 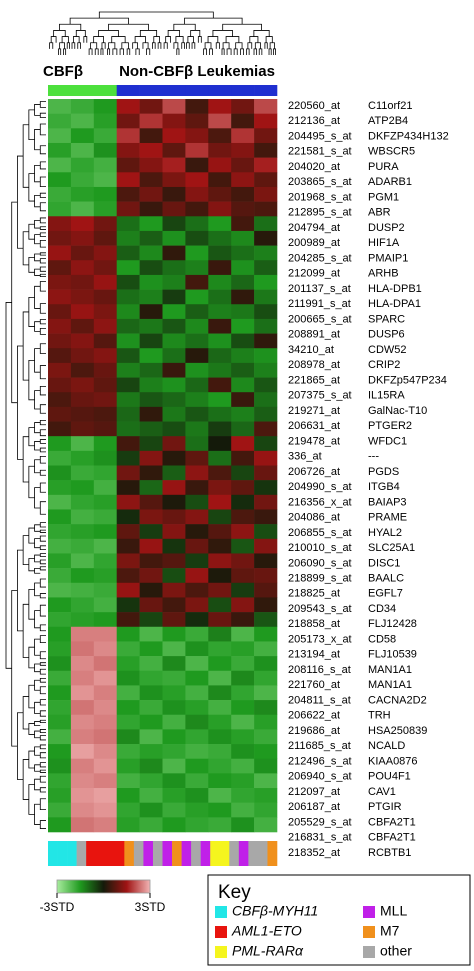 I want to click on gene-name: DUSP6, so click(x=386, y=335).